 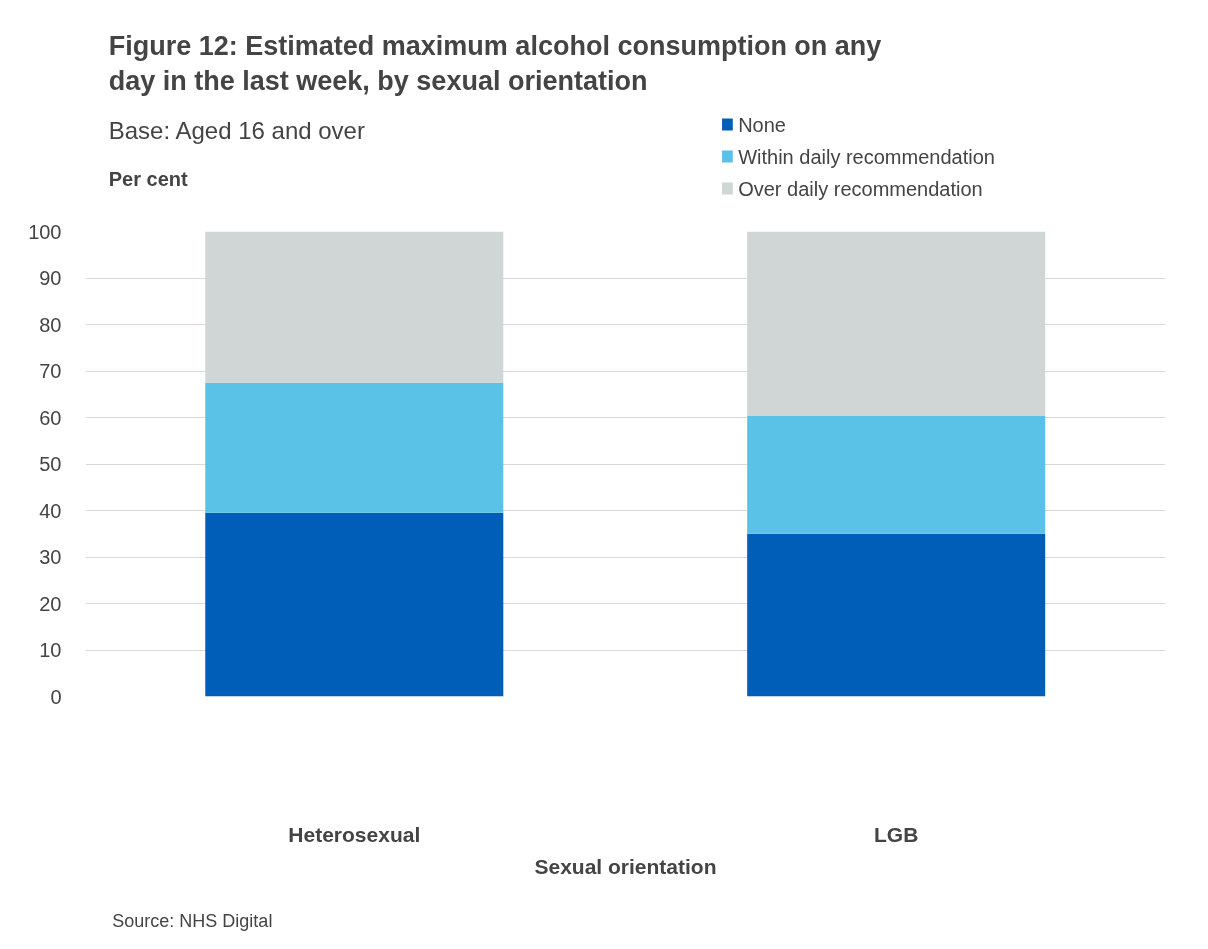 I want to click on y-tick-label: 0, so click(x=56, y=696).